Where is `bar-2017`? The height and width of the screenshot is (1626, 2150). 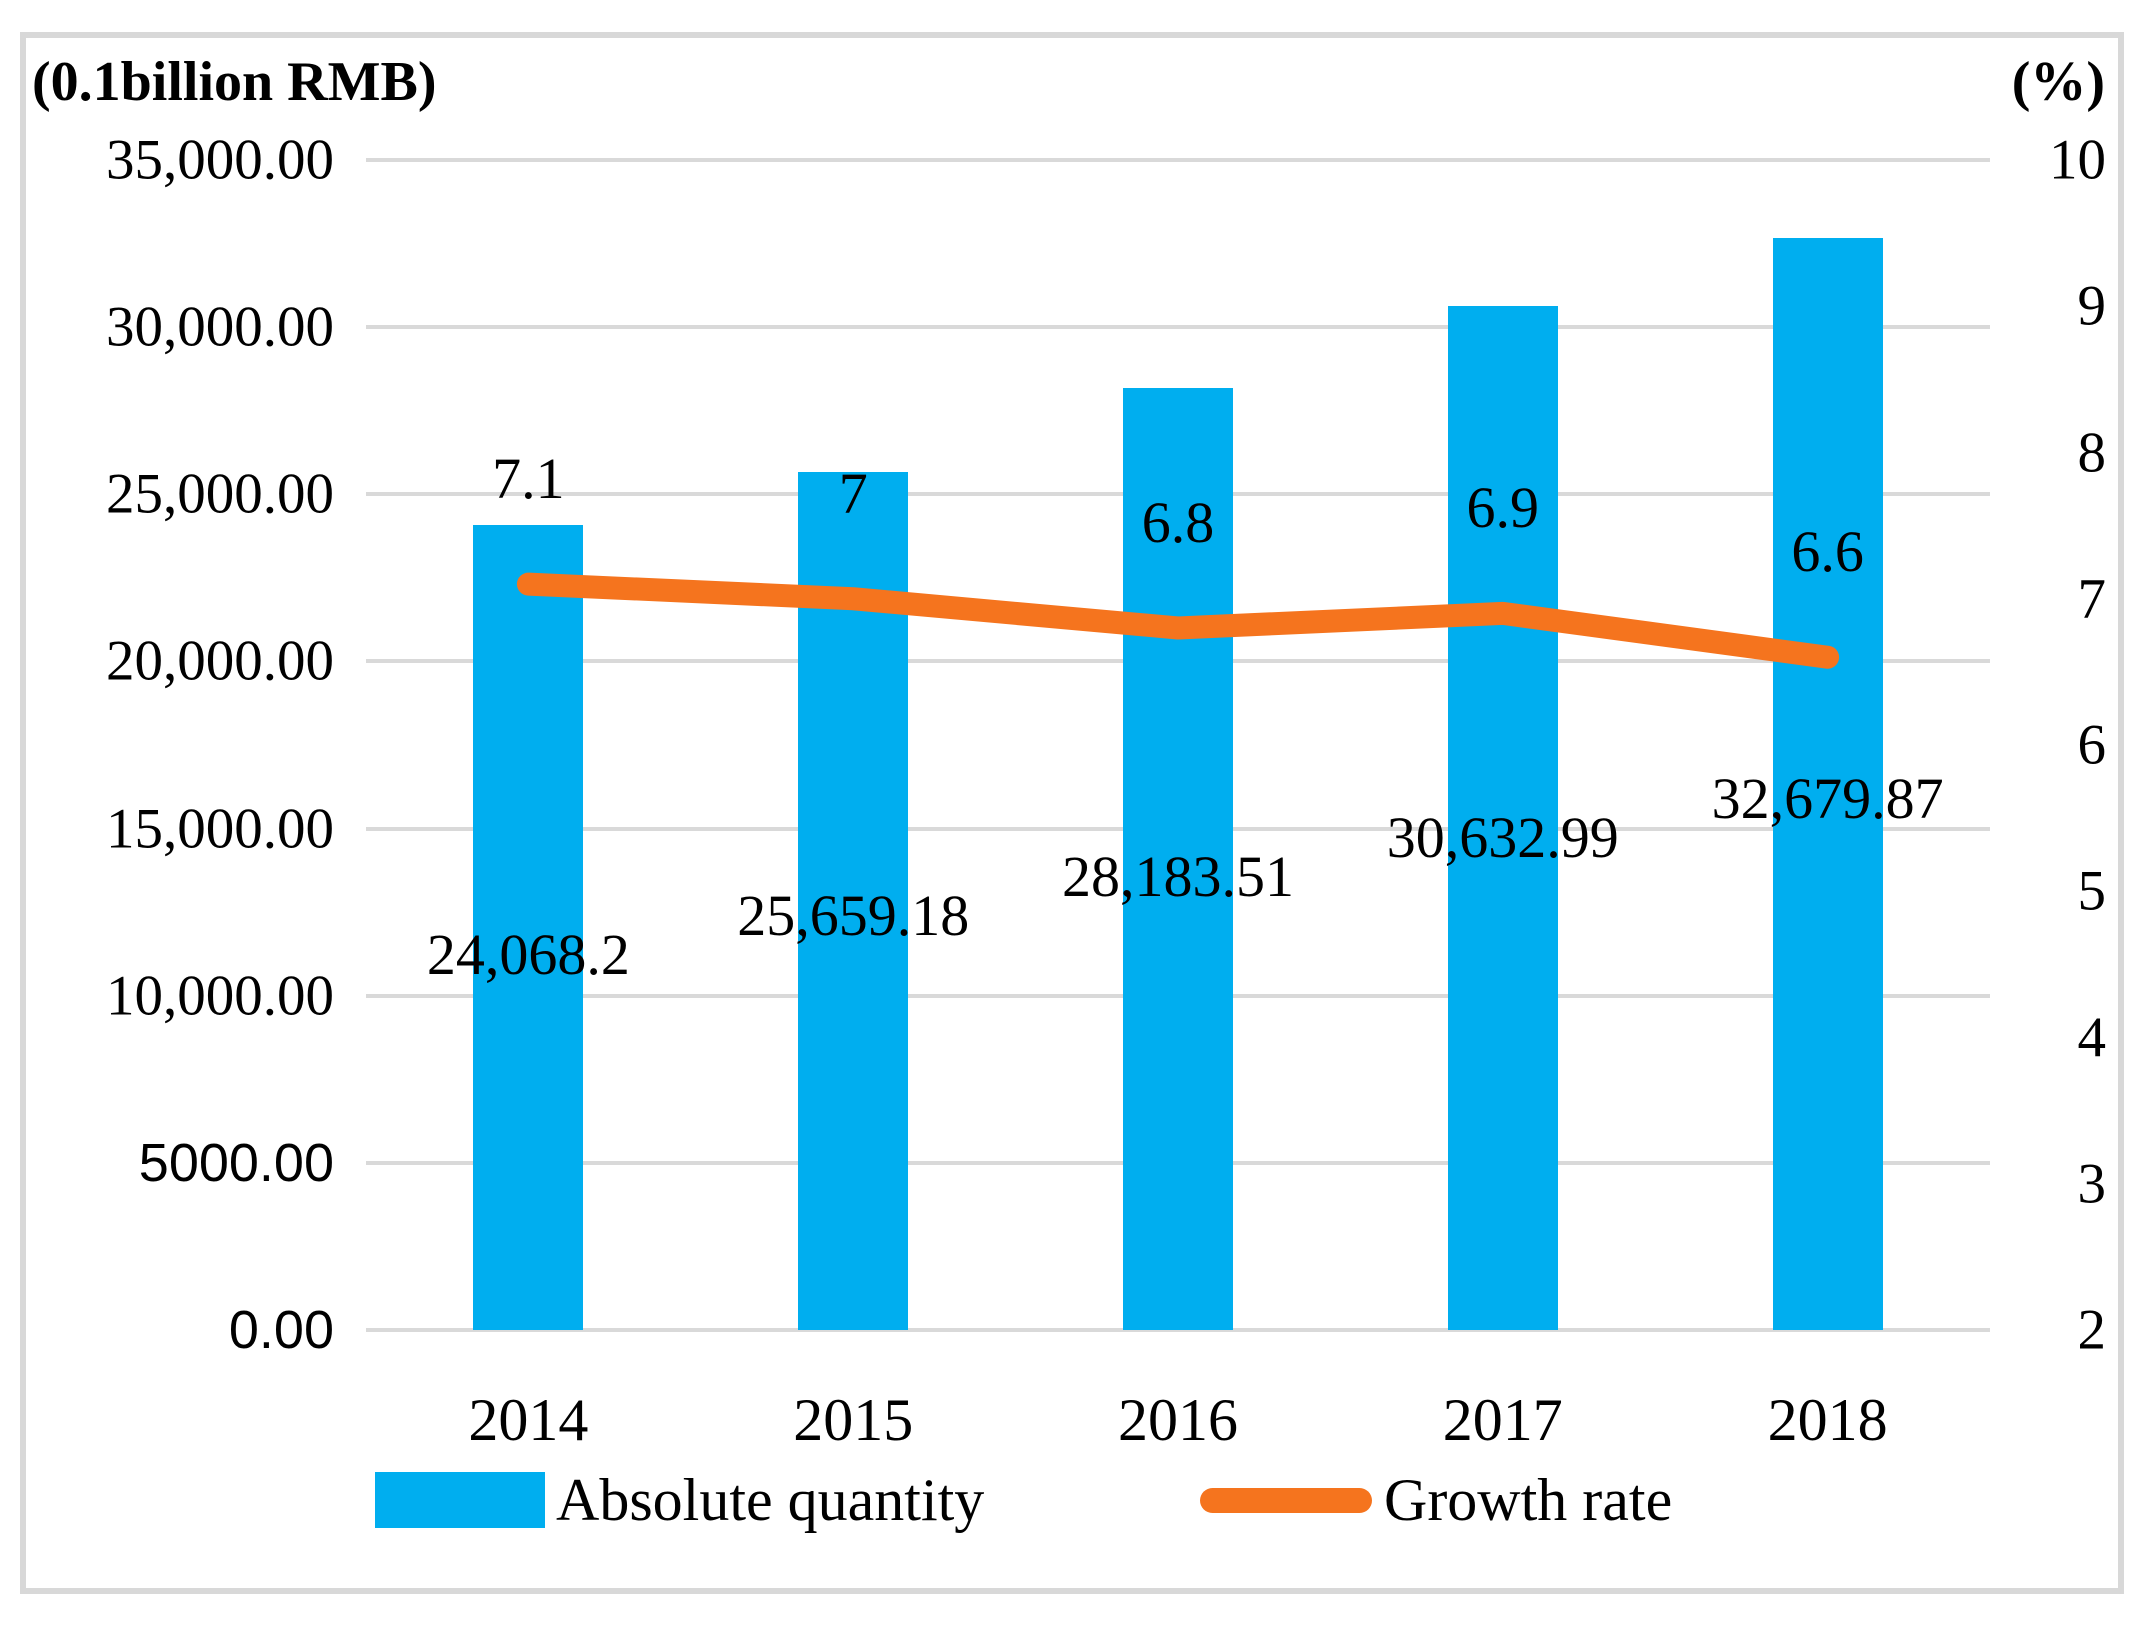
bar-2017 is located at coordinates (1502, 817).